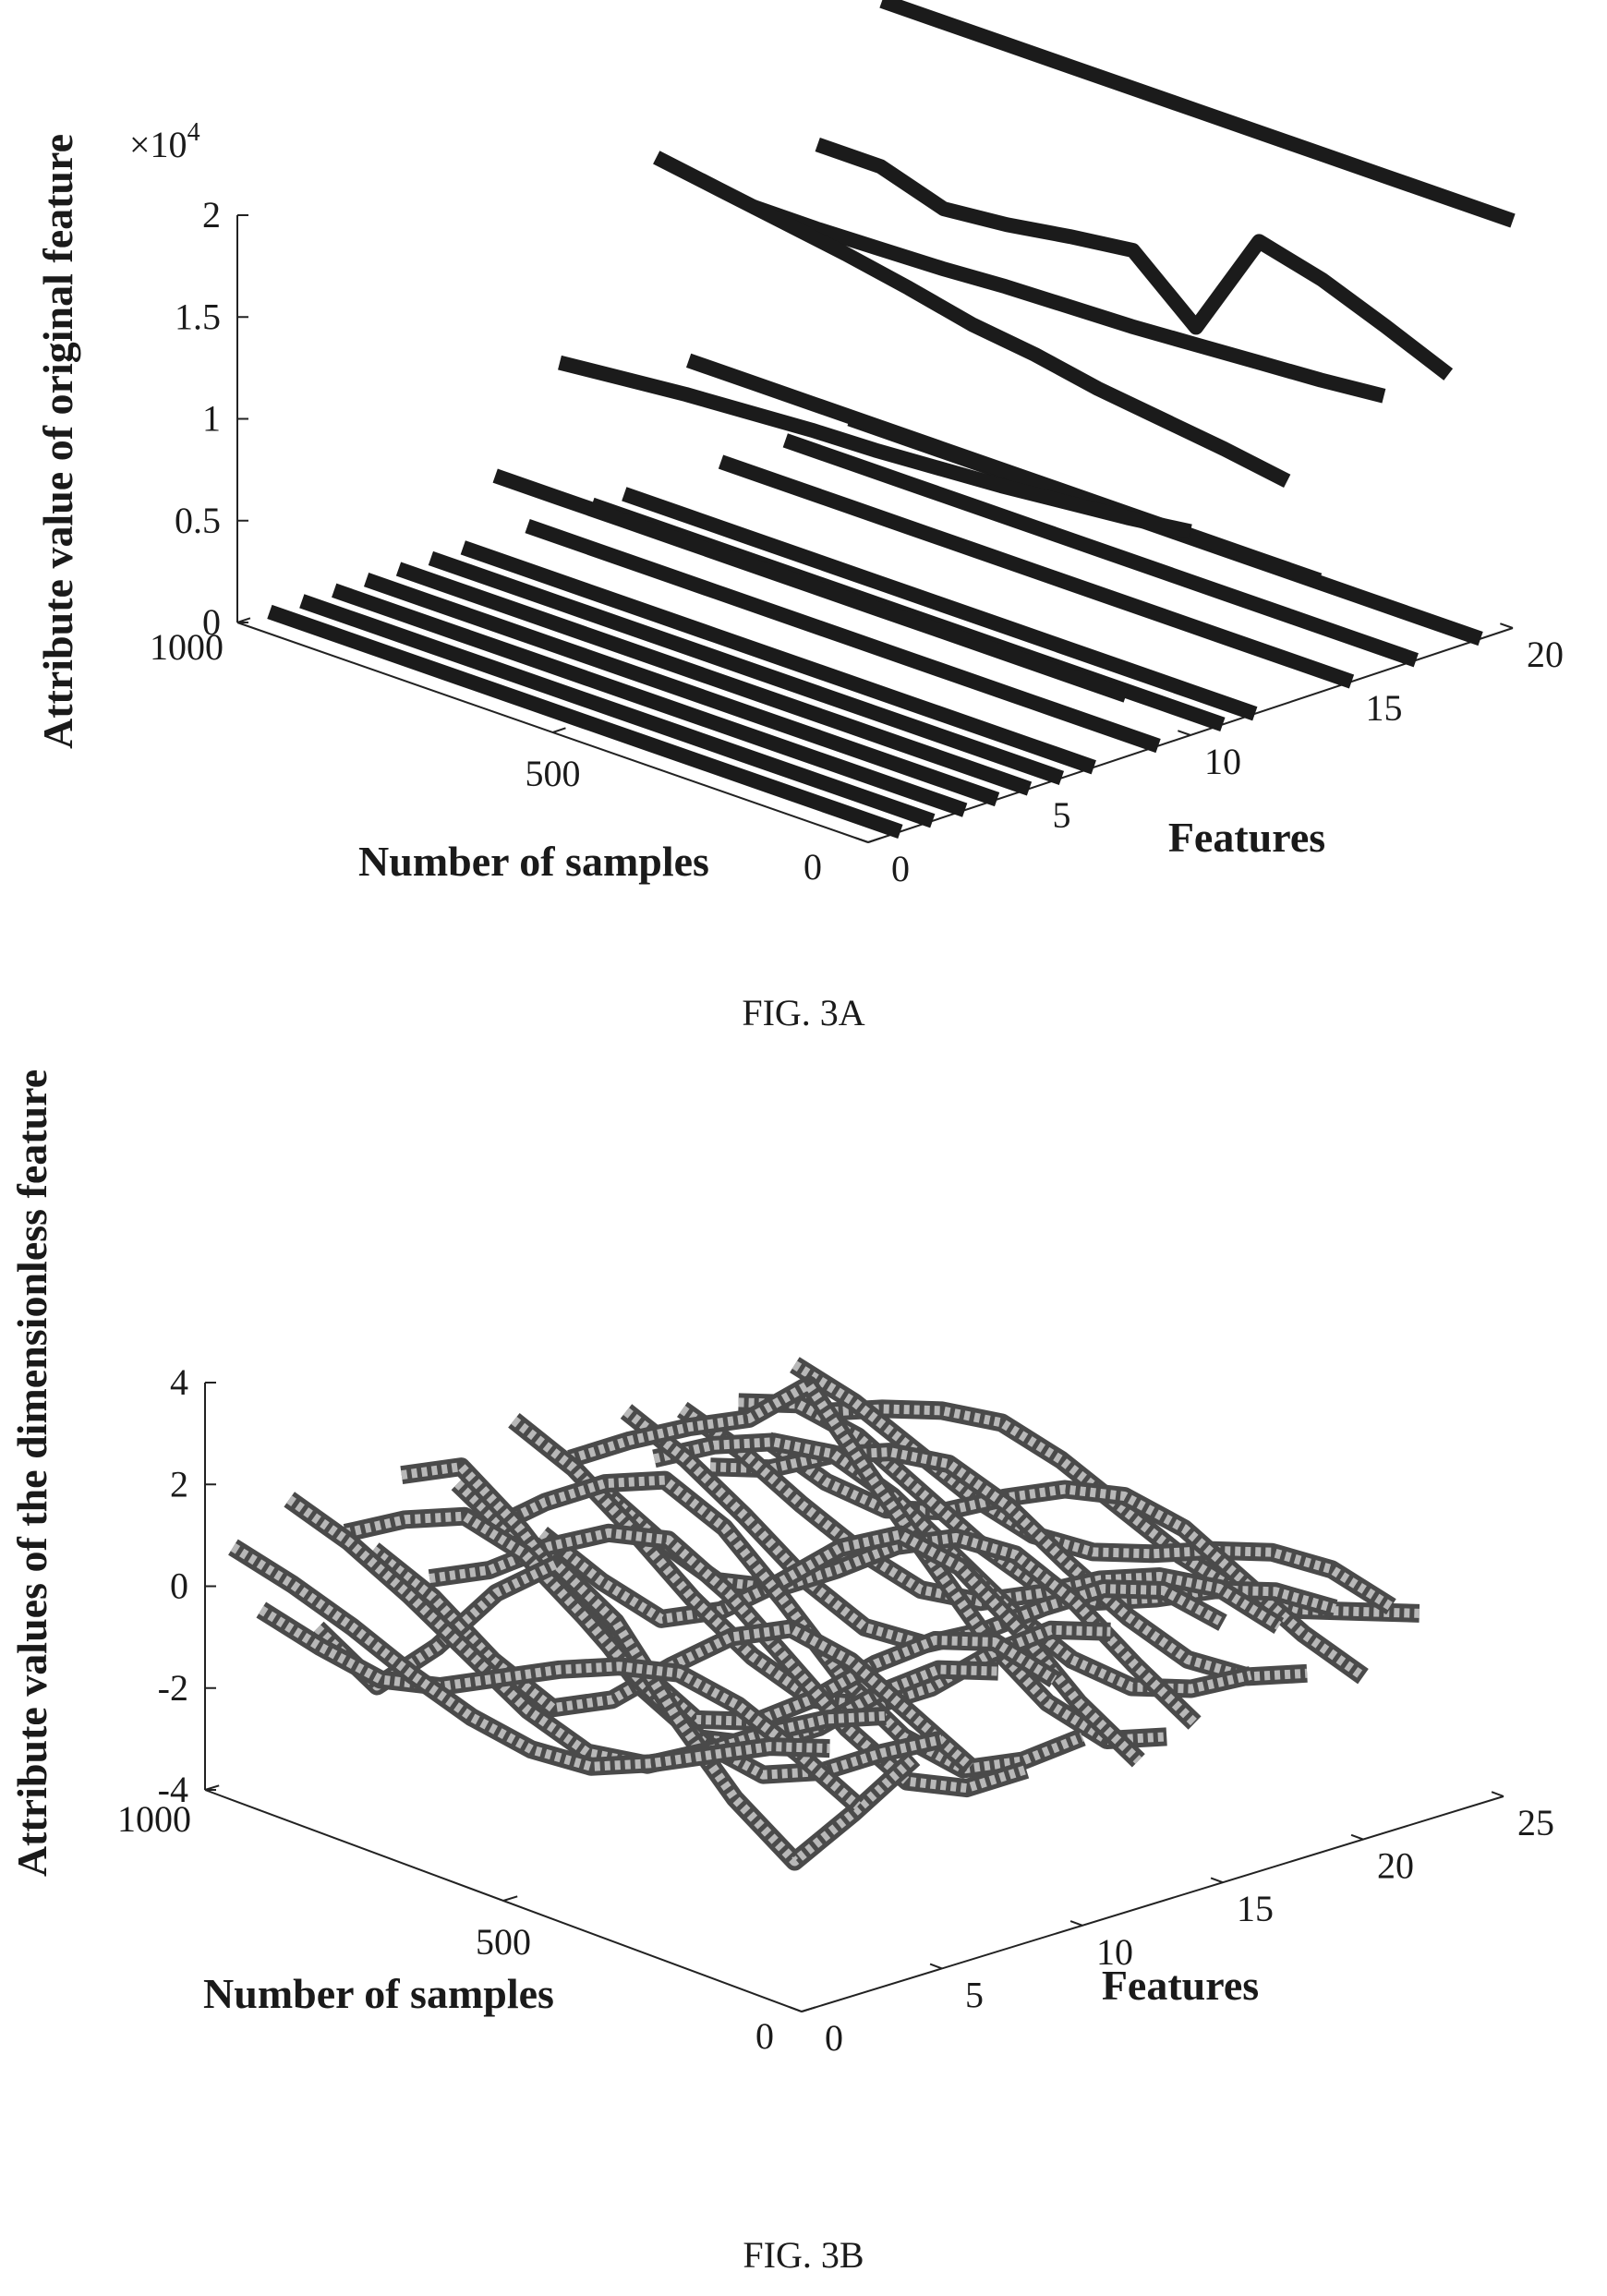  I want to click on chart-b-z-tick-label: 0, so click(179, 1586).